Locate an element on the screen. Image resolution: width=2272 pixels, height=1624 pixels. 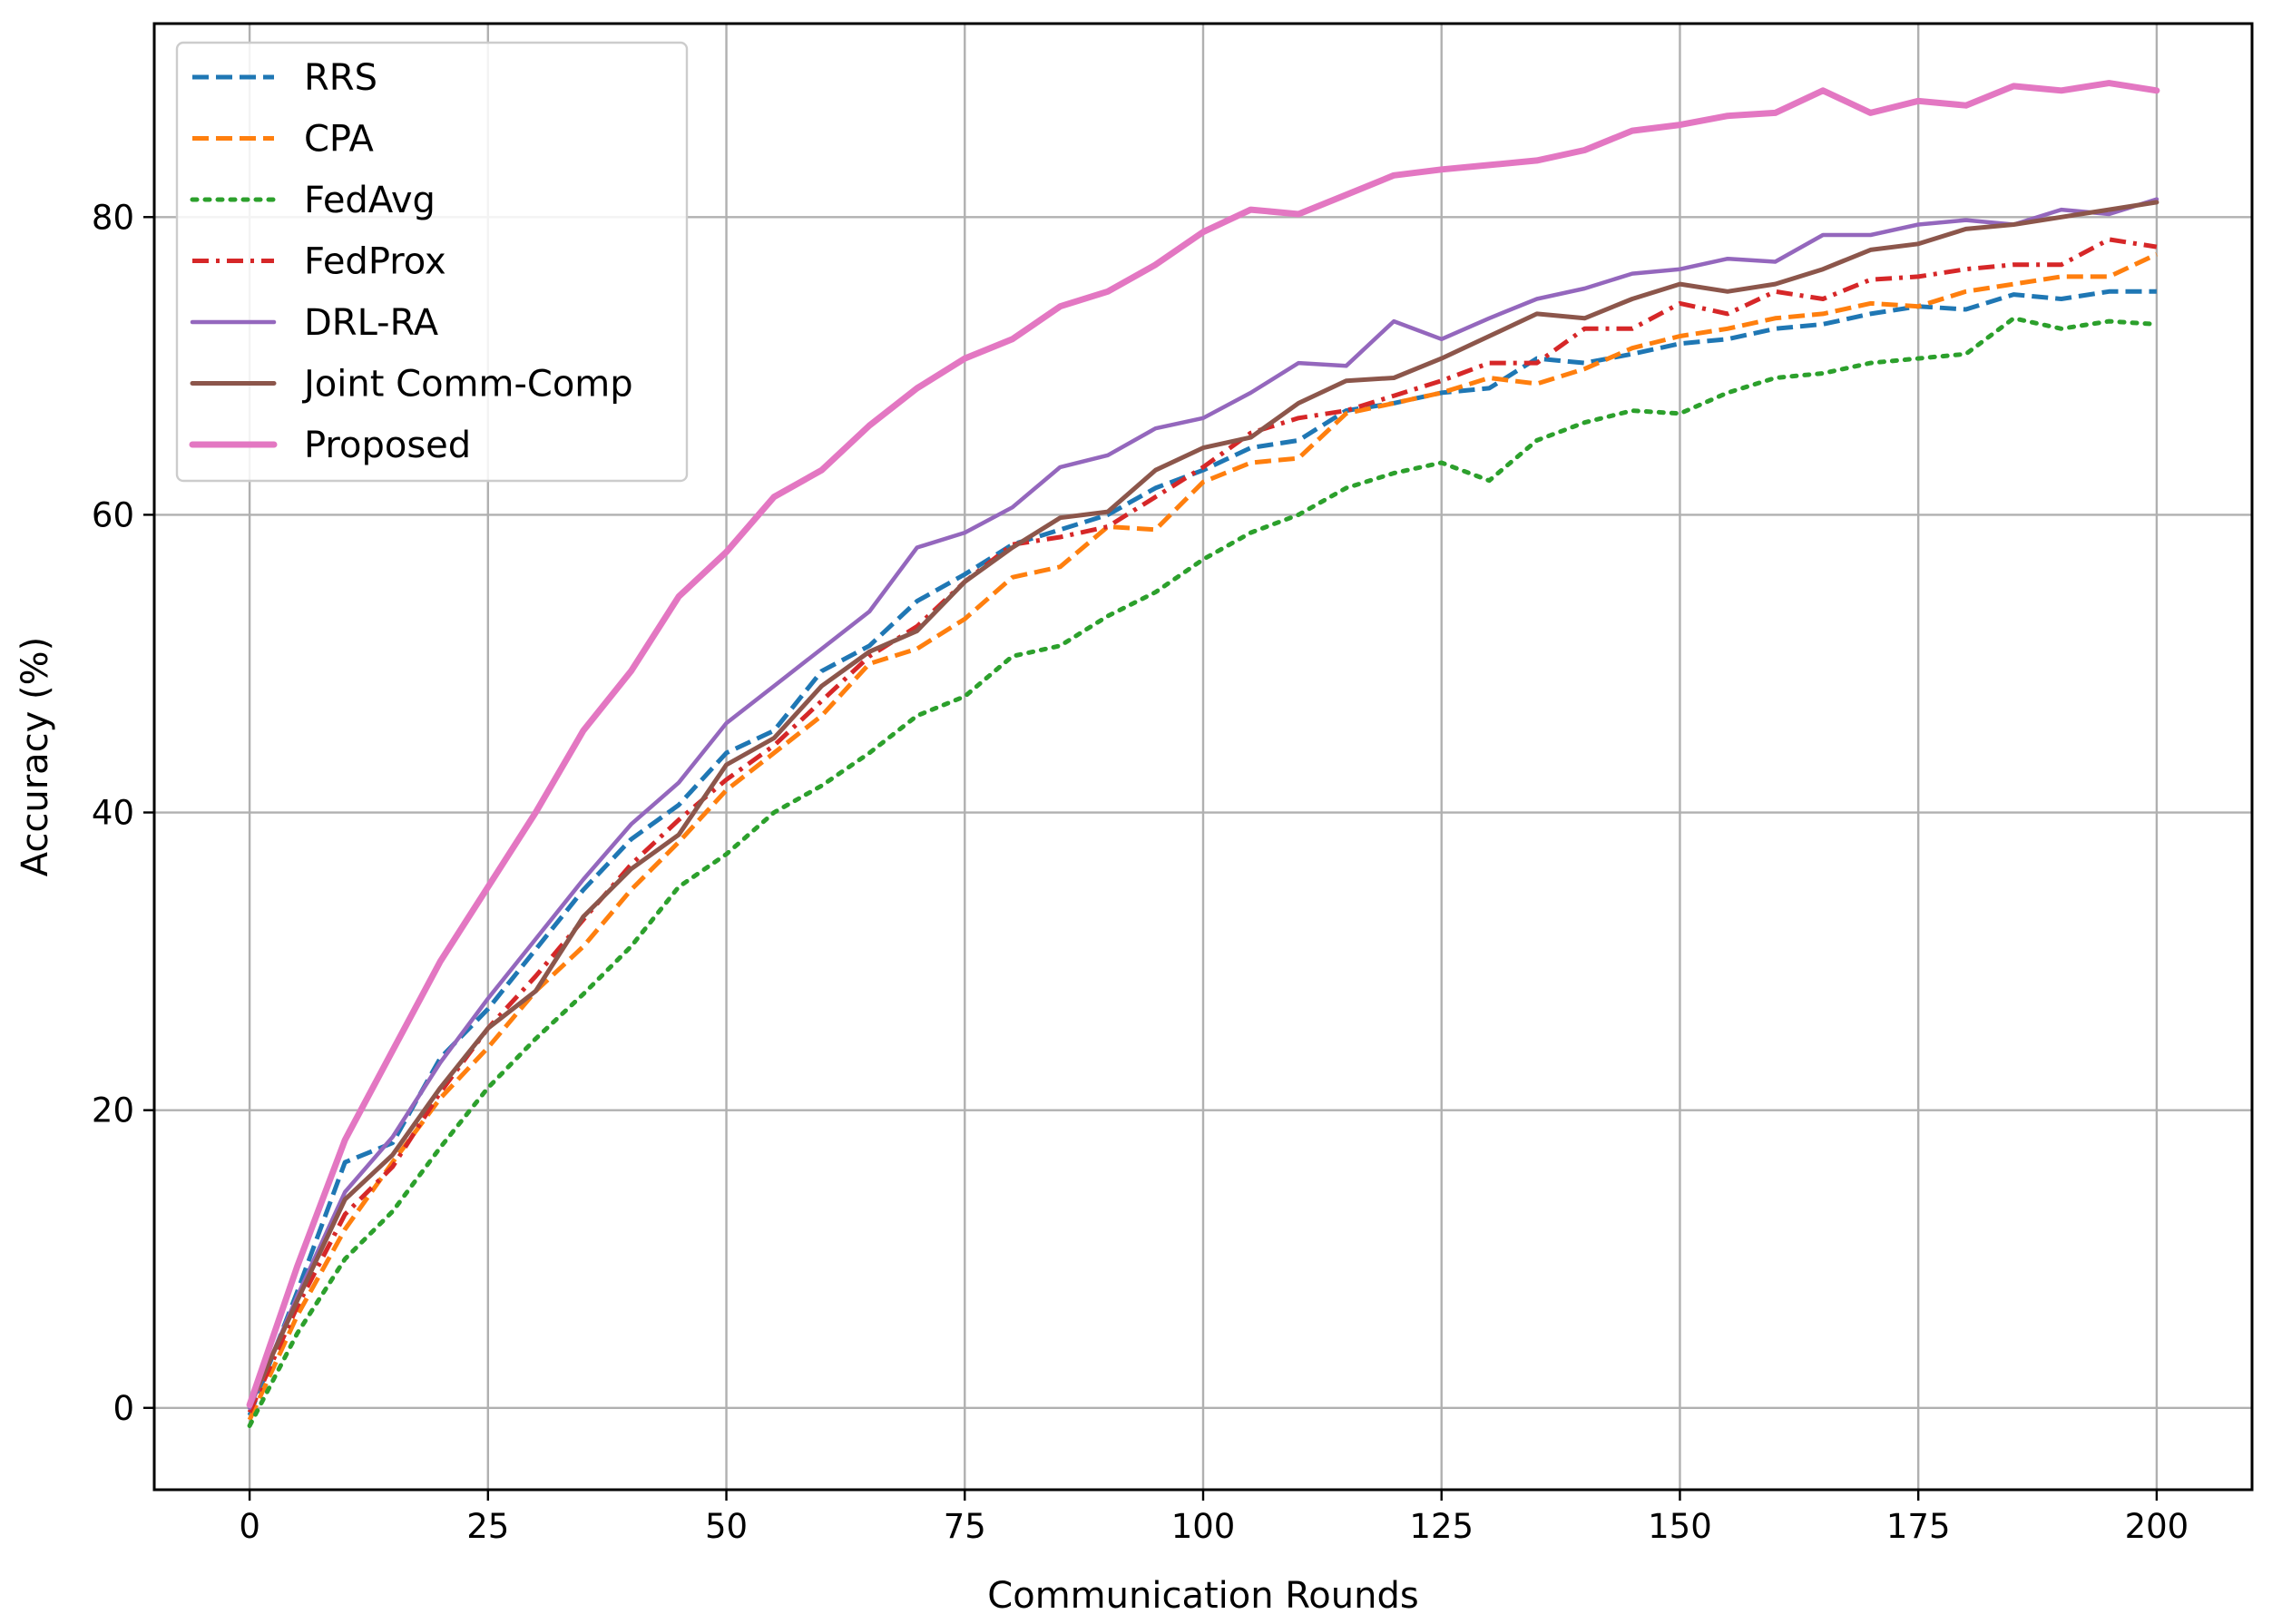
x-tick-label: 175 is located at coordinates (1919, 1526).